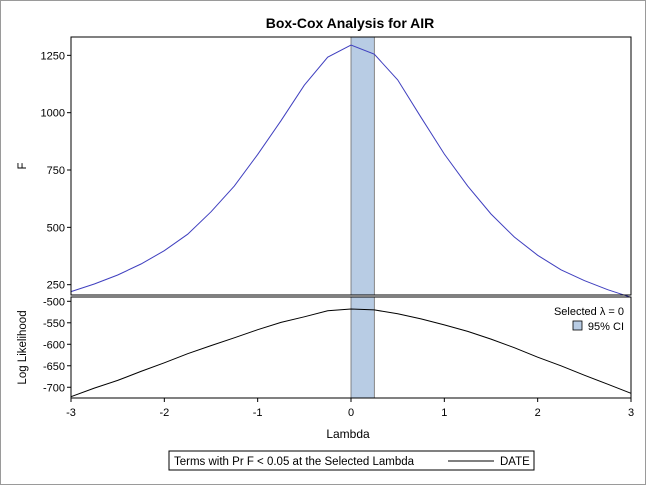  What do you see at coordinates (23, 347) in the screenshot?
I see `y-axis-label-1: Log Likelihood` at bounding box center [23, 347].